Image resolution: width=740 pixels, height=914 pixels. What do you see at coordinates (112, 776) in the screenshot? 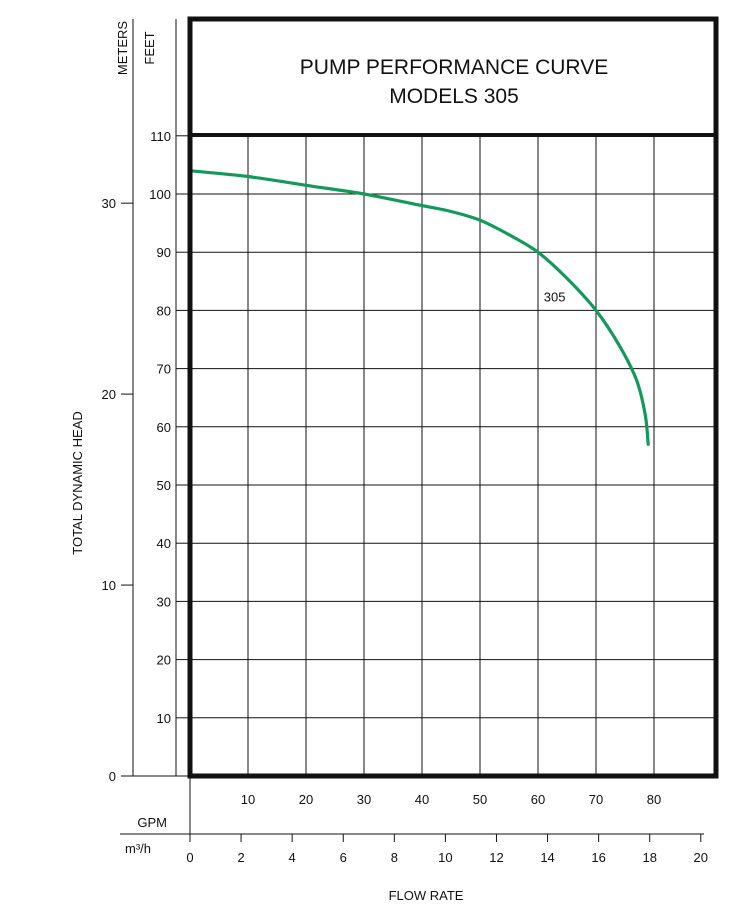
I see `meters-tick-label-0: 0` at bounding box center [112, 776].